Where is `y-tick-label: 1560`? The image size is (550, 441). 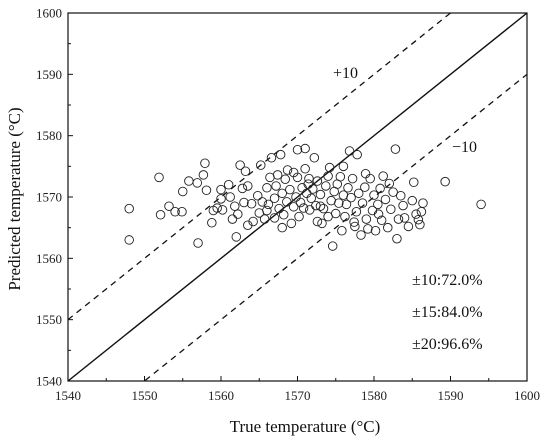
y-tick-label: 1560 is located at coordinates (49, 258).